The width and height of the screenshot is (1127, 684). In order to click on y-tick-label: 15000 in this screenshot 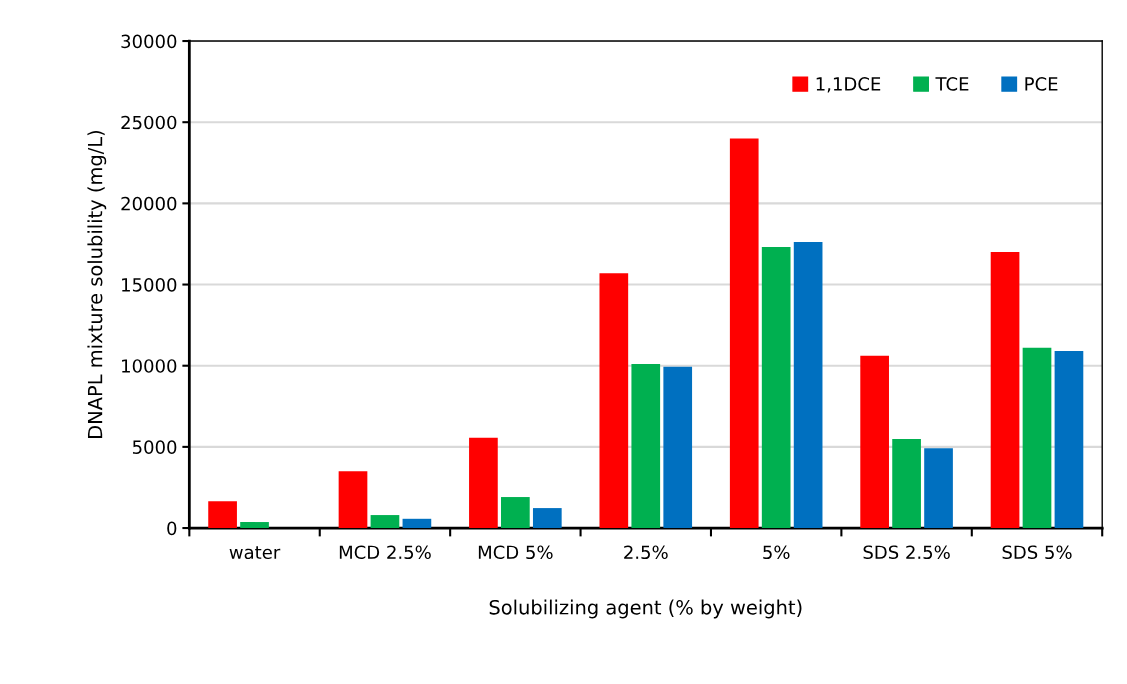, I will do `click(149, 285)`.